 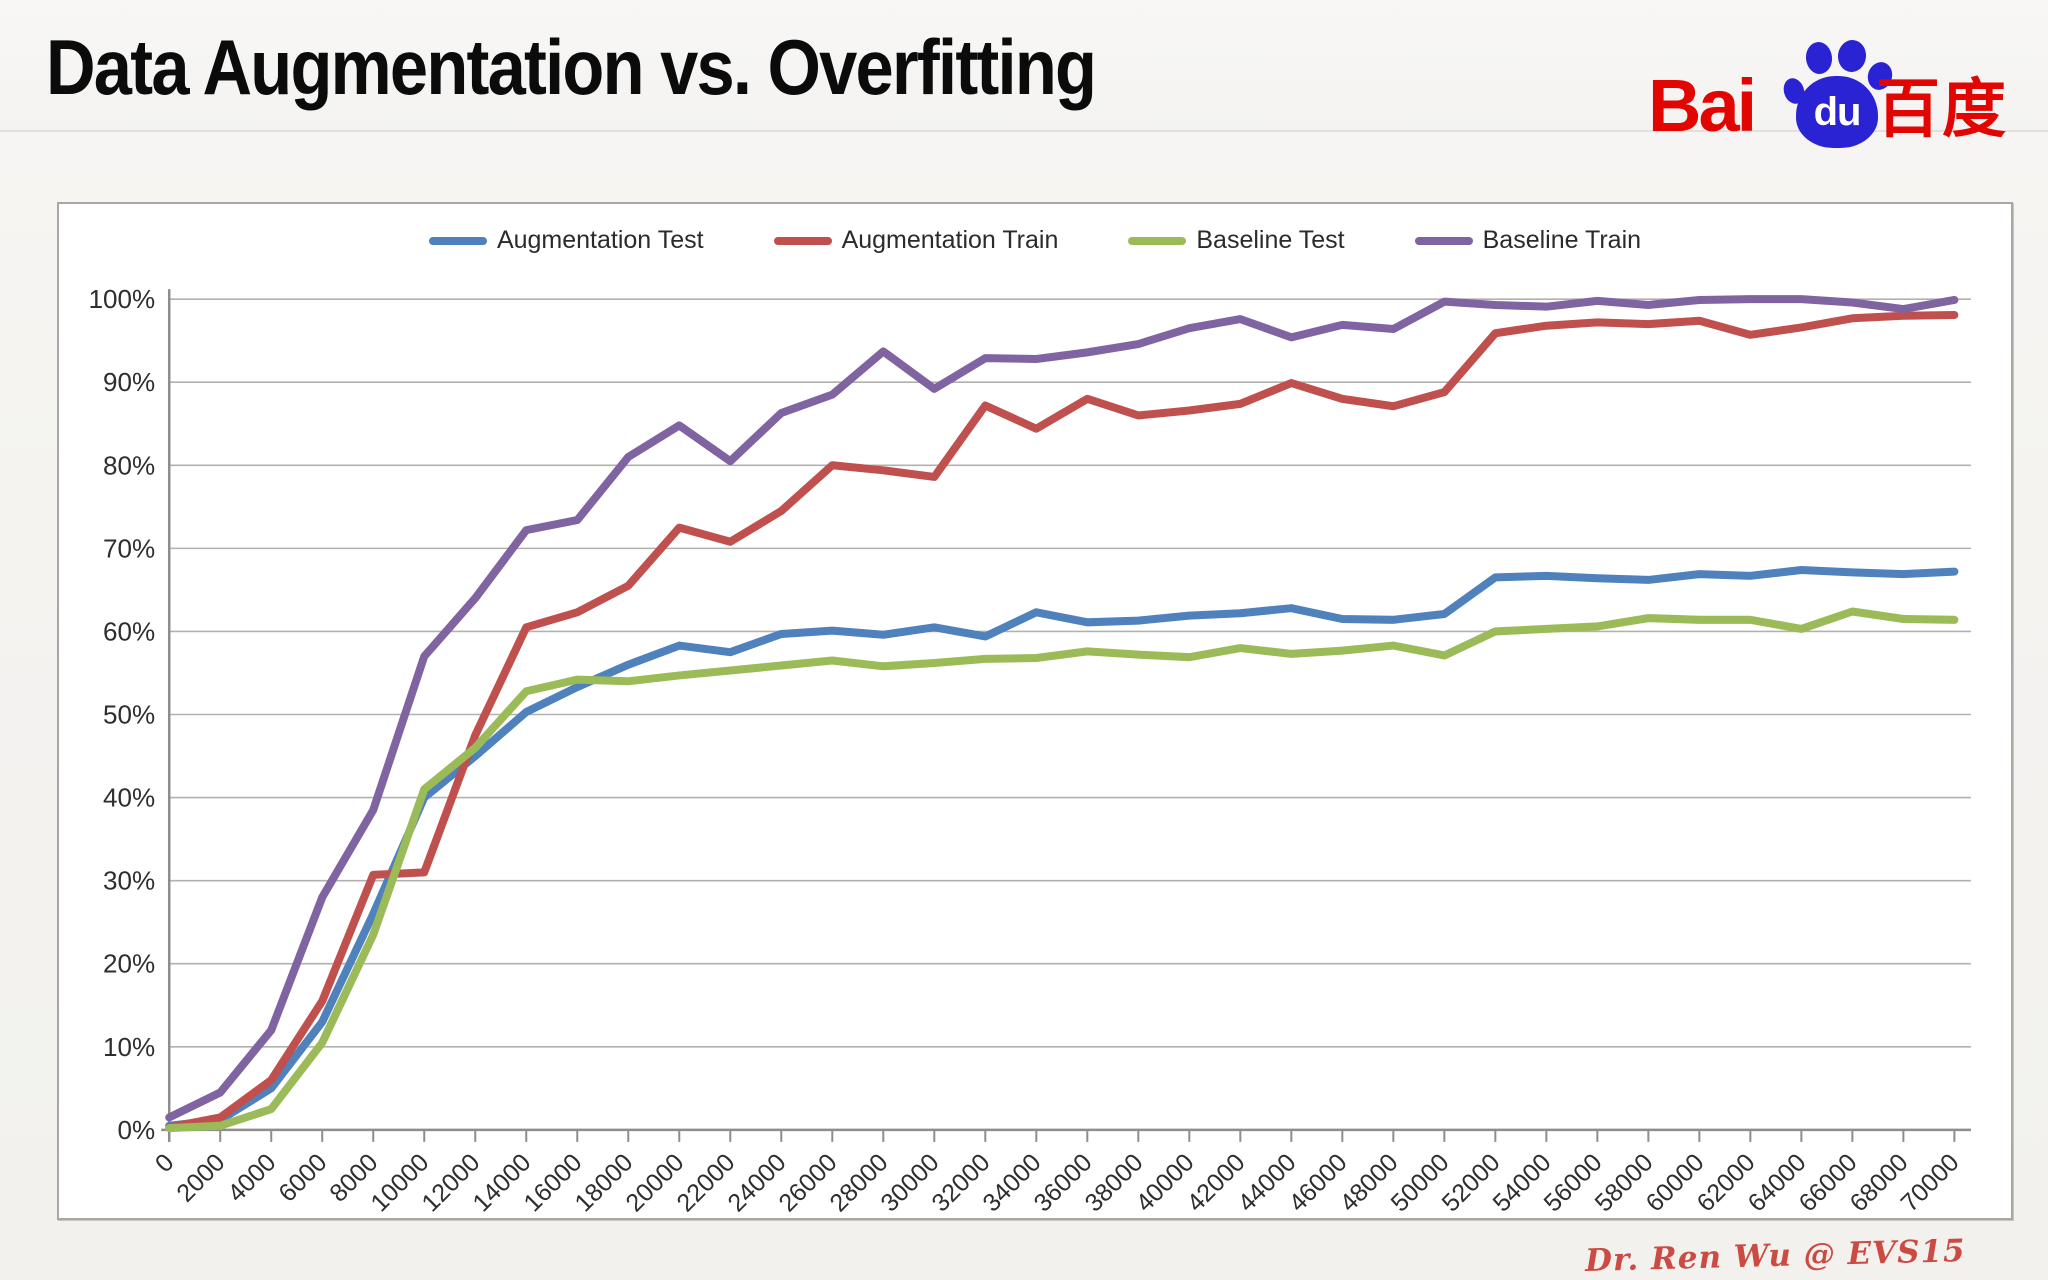 What do you see at coordinates (1777, 1182) in the screenshot?
I see `x-axis-tick-label: 64000` at bounding box center [1777, 1182].